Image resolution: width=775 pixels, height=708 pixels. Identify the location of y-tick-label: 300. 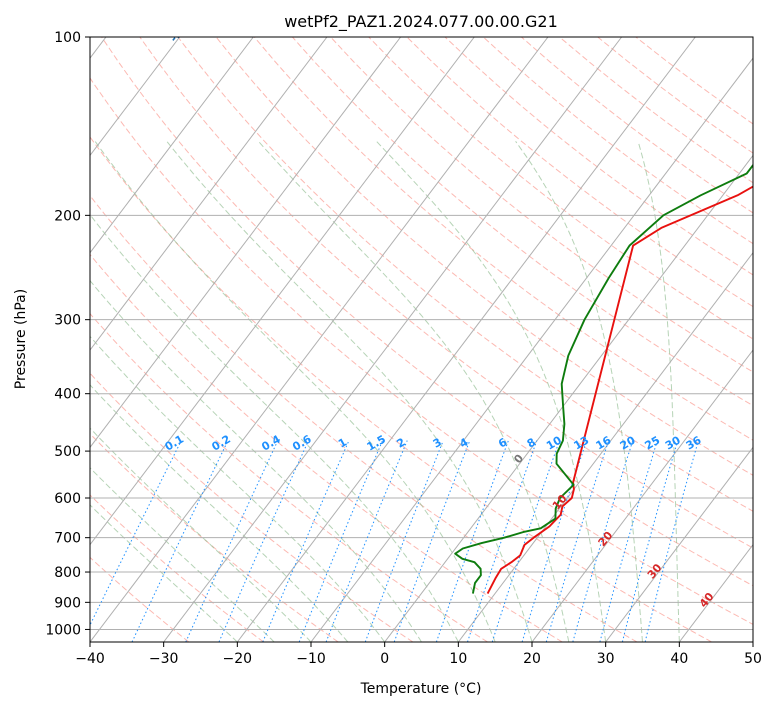
(67, 321).